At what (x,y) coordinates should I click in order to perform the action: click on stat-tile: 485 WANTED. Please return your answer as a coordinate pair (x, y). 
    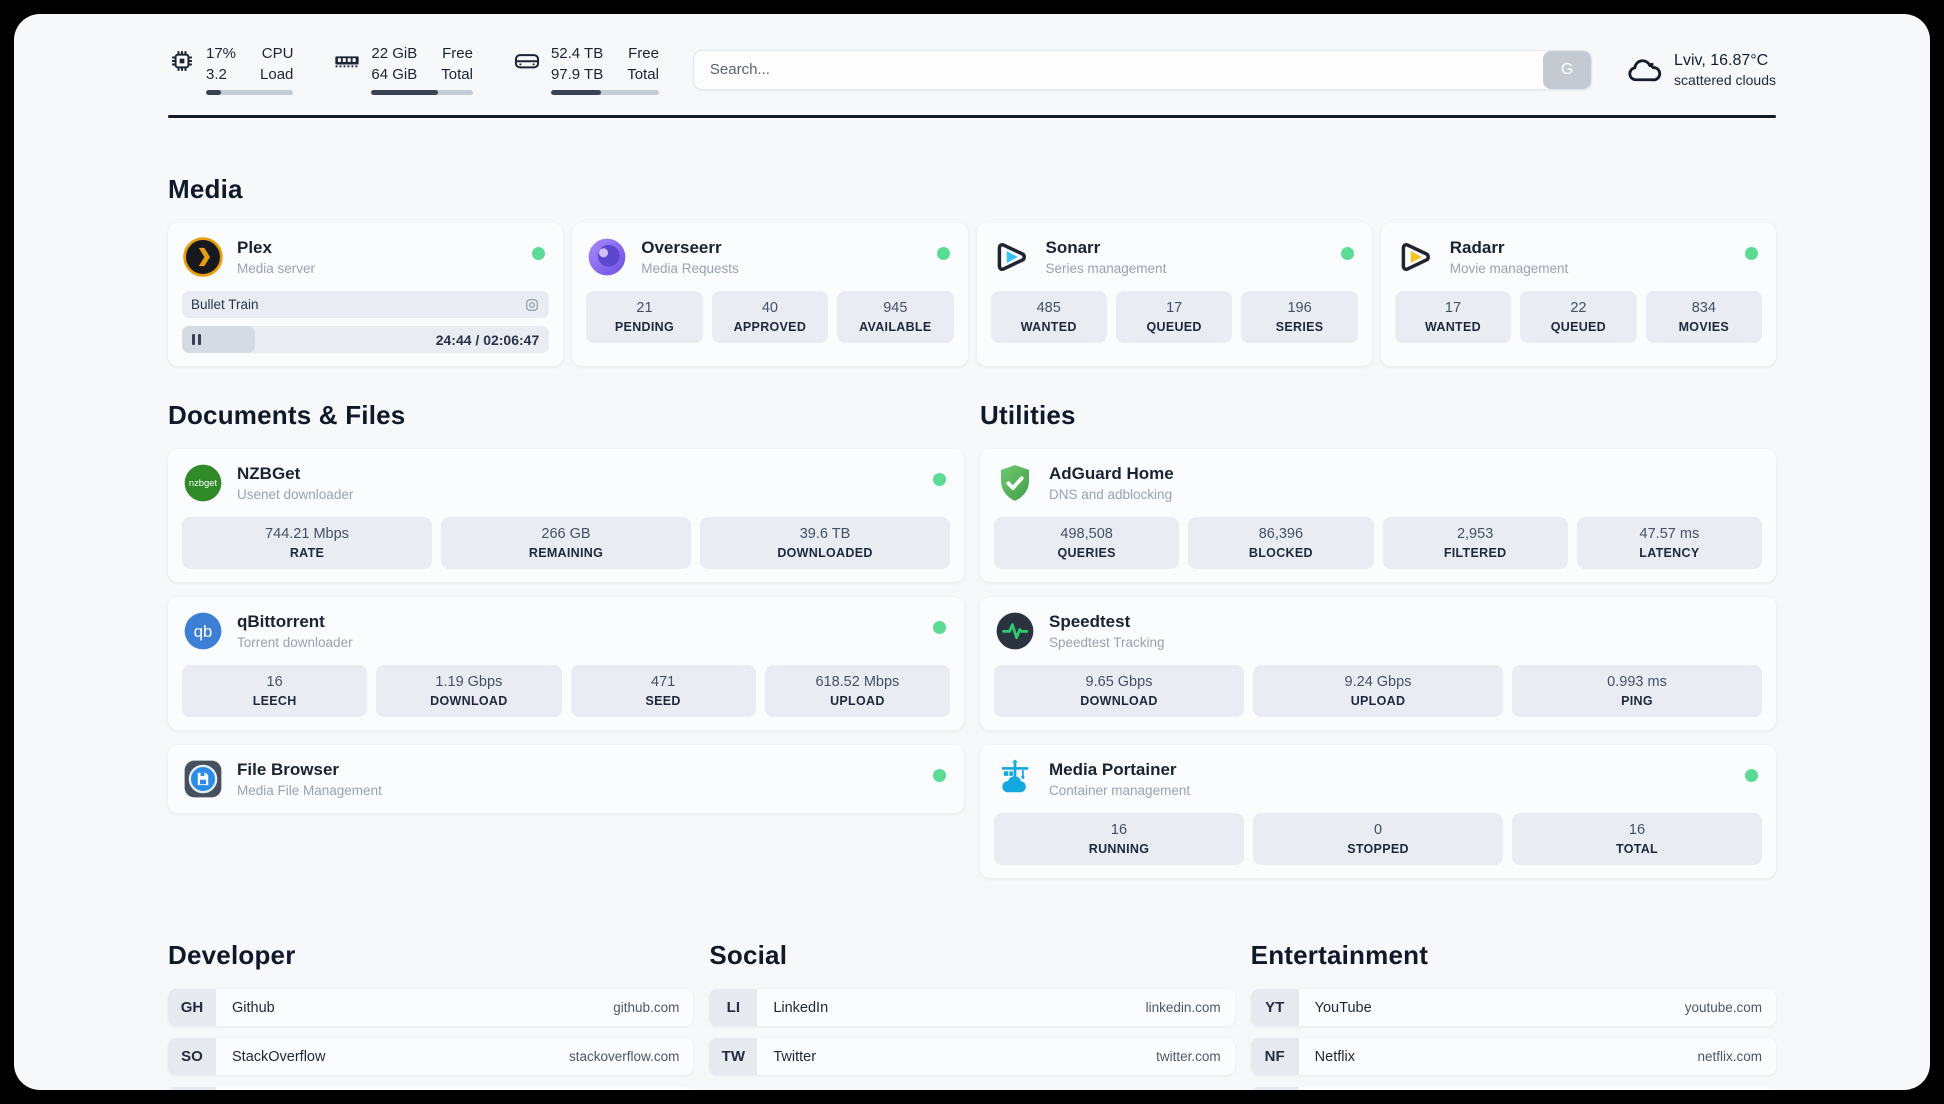
    Looking at the image, I should click on (1048, 317).